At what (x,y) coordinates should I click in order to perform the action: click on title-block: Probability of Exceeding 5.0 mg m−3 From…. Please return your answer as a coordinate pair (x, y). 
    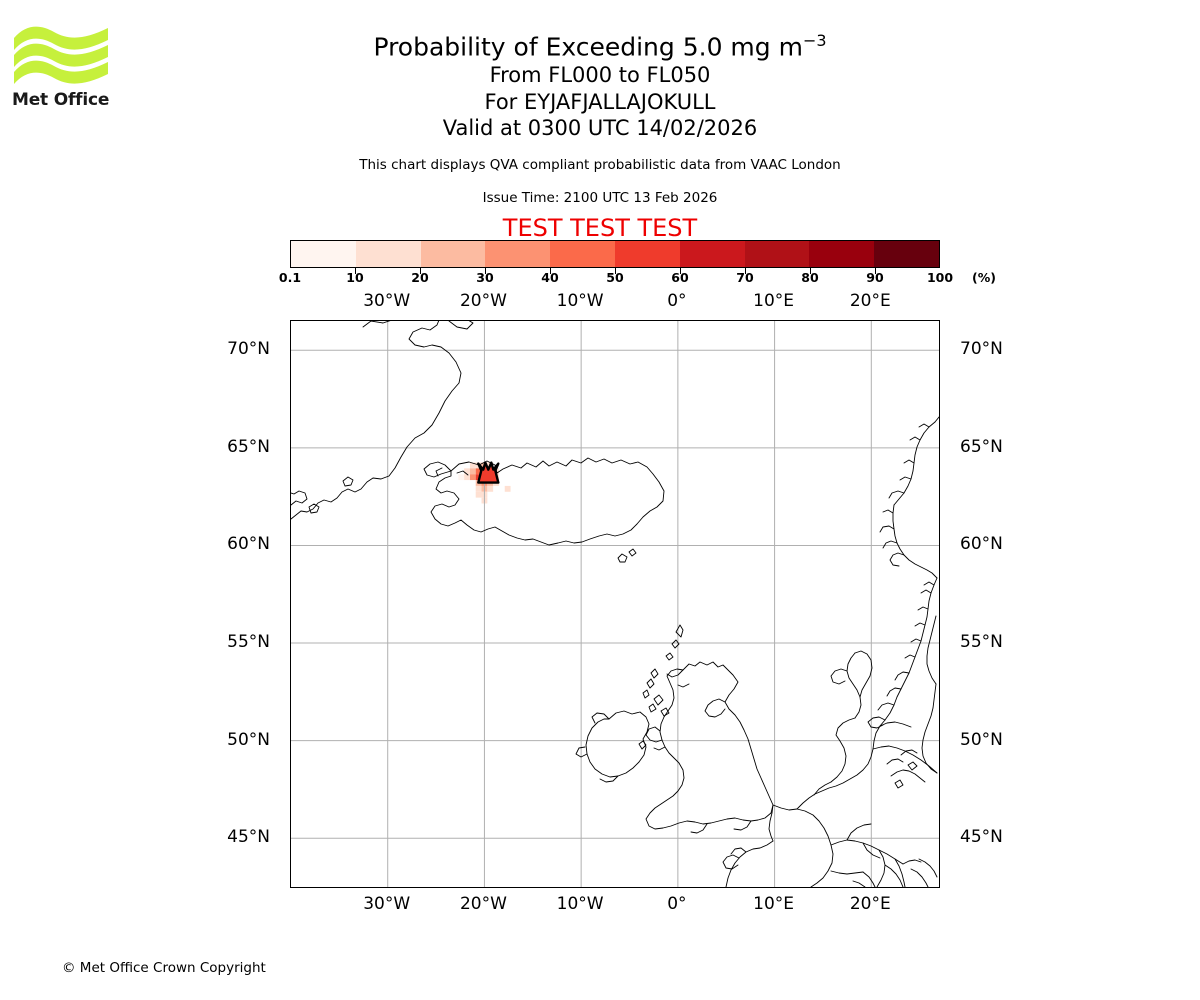
    Looking at the image, I should click on (600, 84).